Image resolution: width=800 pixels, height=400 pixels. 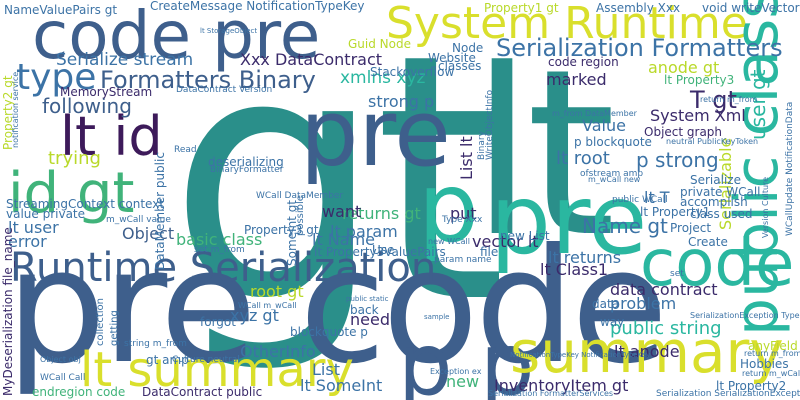 What do you see at coordinates (176, 37) in the screenshot?
I see `word-code-pre: code pre` at bounding box center [176, 37].